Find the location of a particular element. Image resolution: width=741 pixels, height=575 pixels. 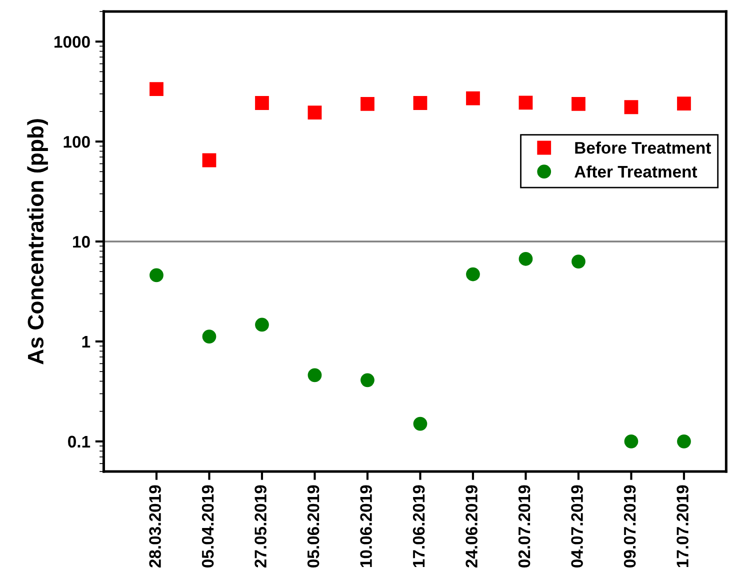

y-tick-label: 1 is located at coordinates (86, 342).